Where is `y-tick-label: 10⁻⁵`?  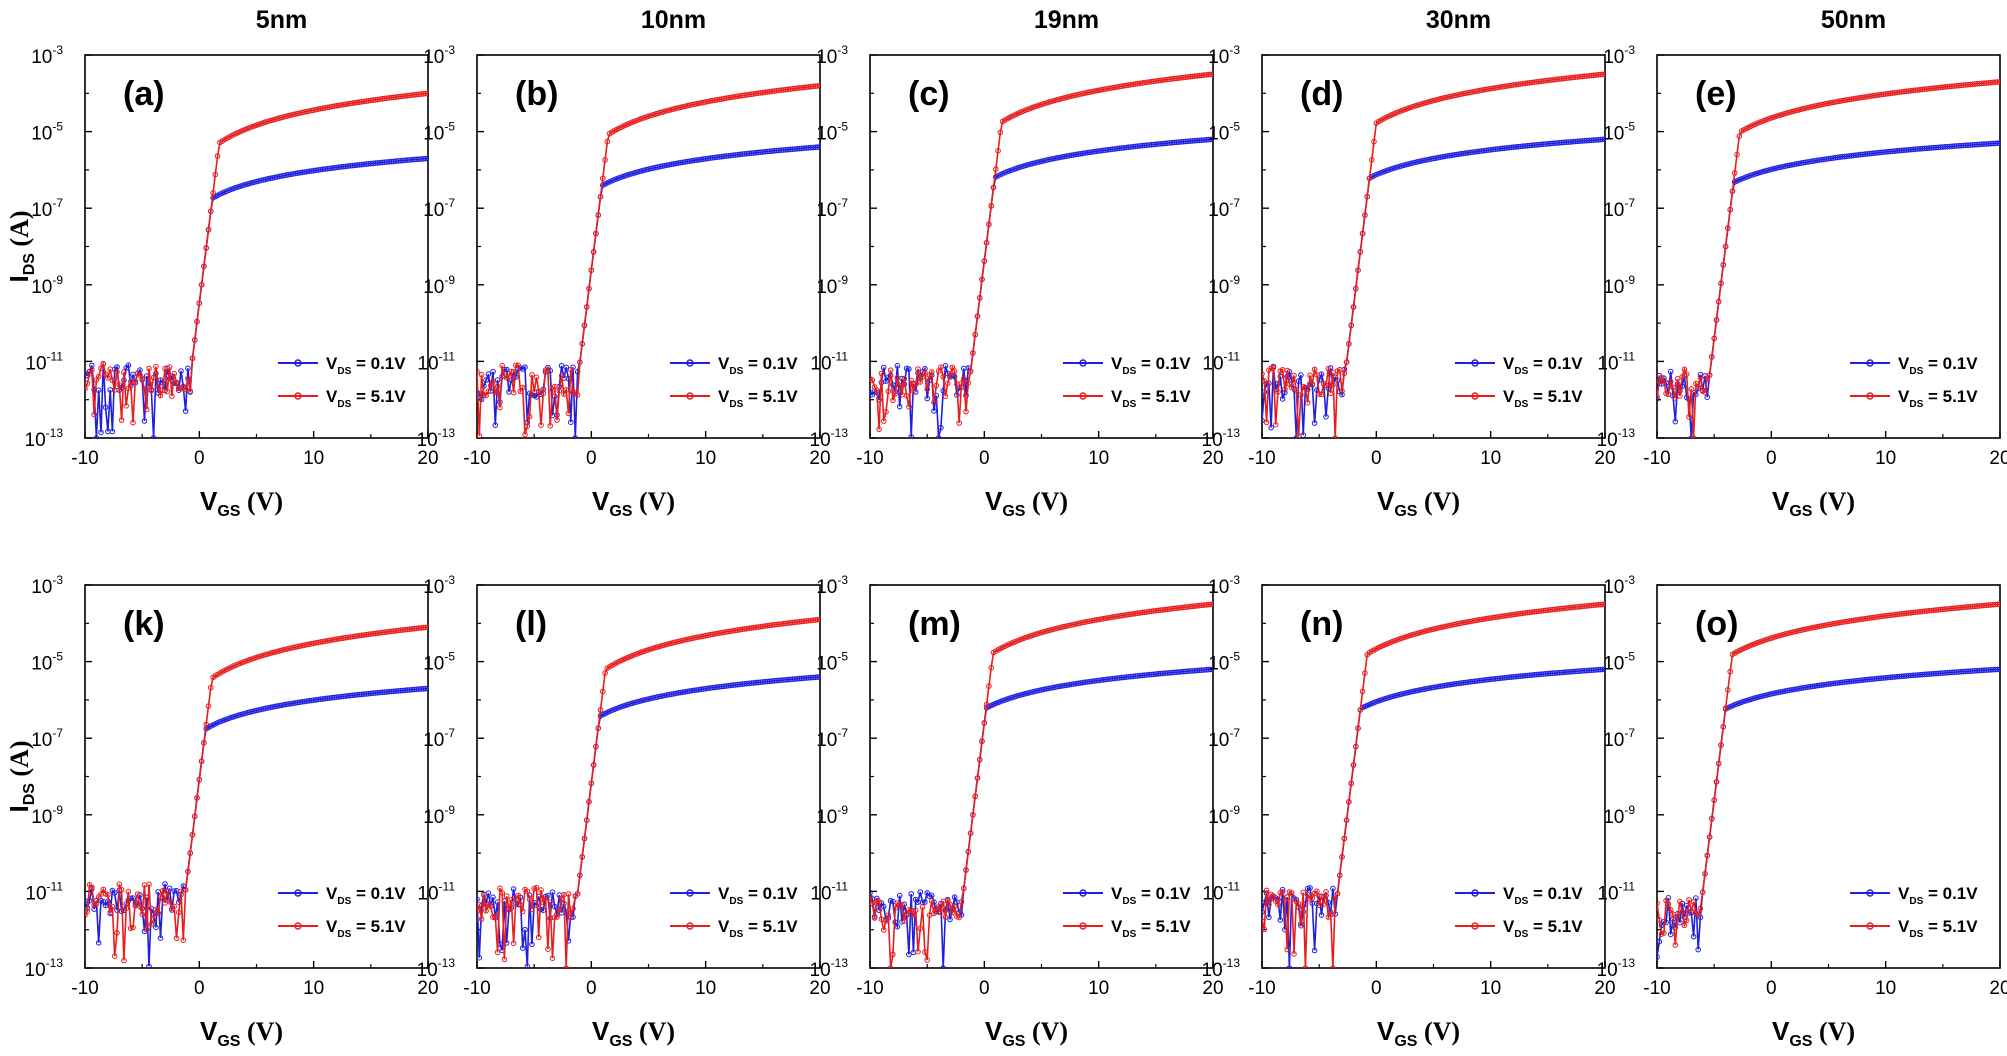 y-tick-label: 10⁻⁵ is located at coordinates (832, 662).